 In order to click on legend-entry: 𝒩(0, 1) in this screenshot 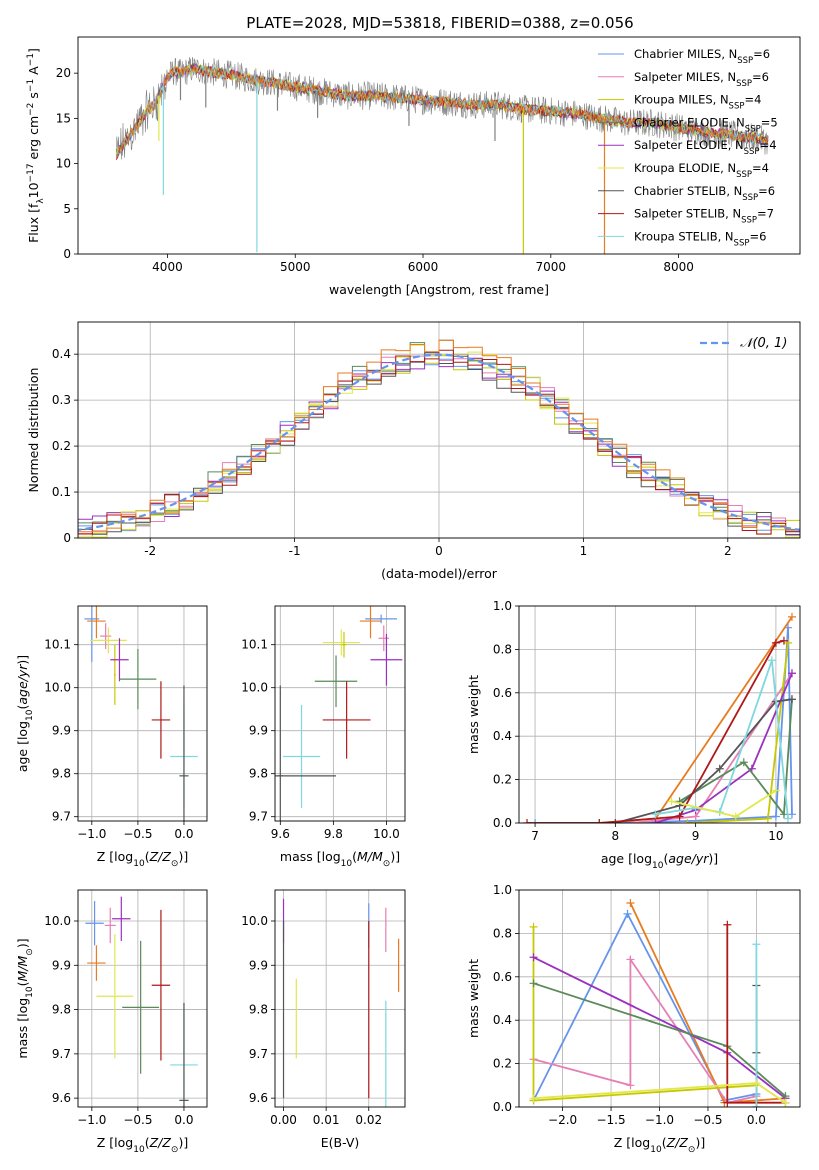, I will do `click(763, 343)`.